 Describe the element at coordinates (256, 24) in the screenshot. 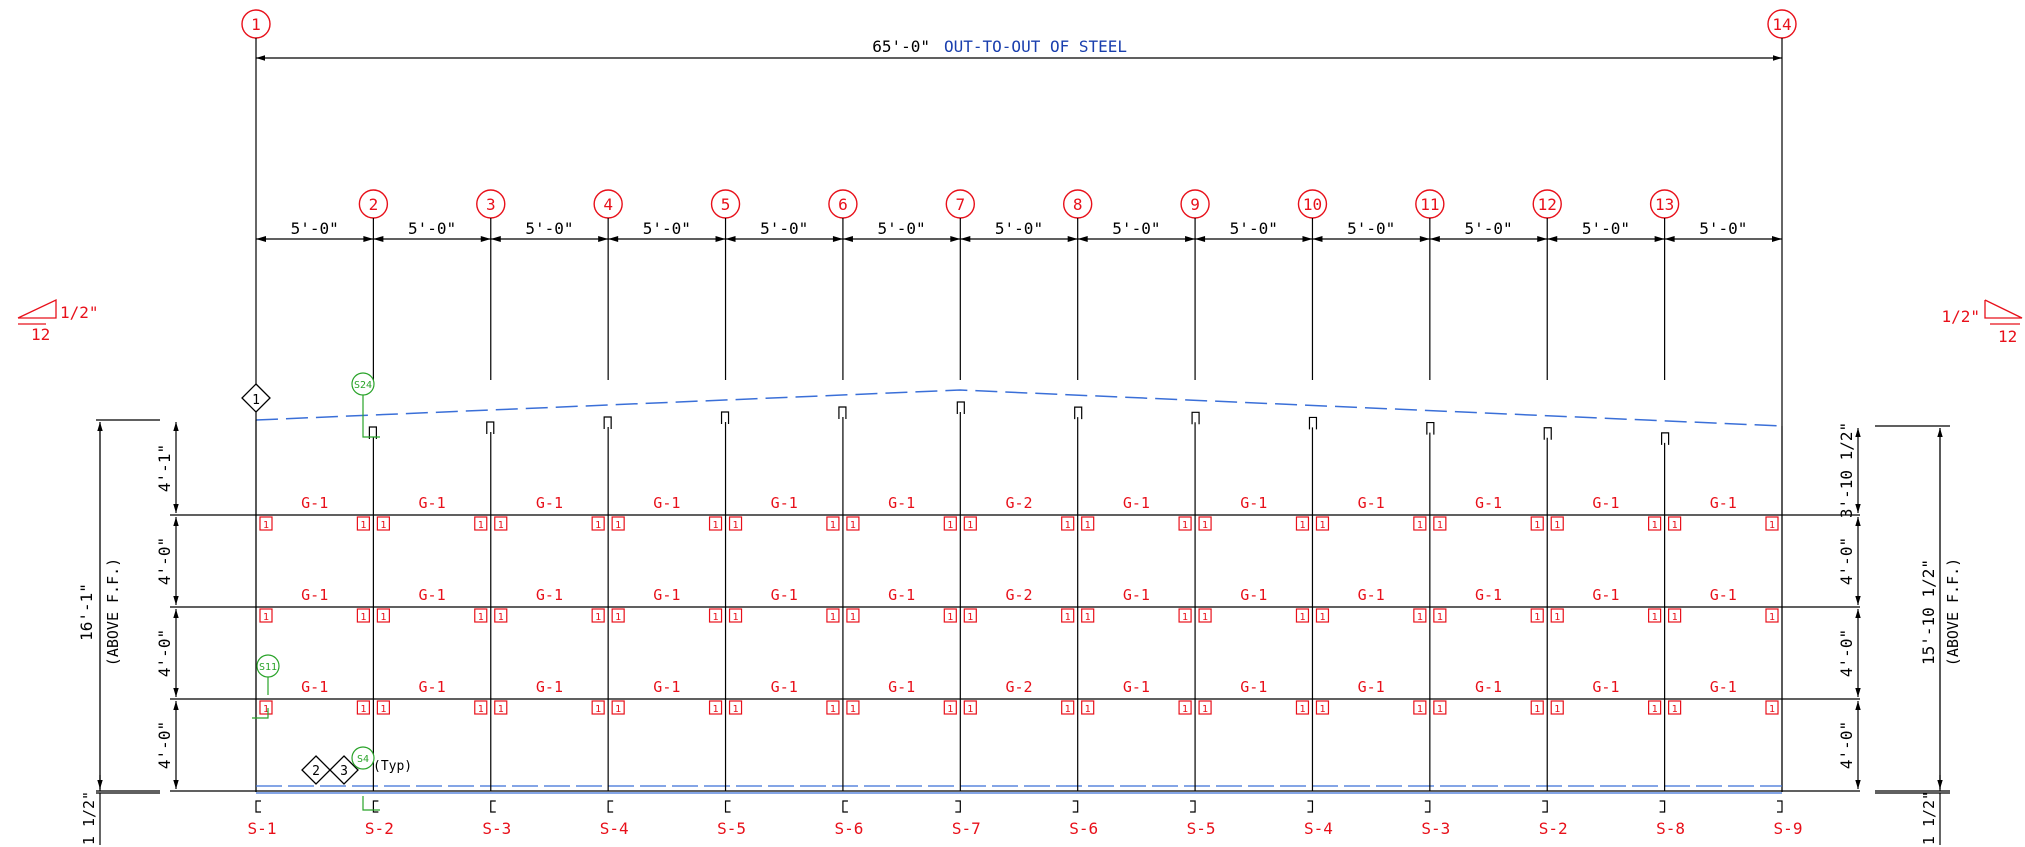

I see `gridline-label-1: 1` at that location.